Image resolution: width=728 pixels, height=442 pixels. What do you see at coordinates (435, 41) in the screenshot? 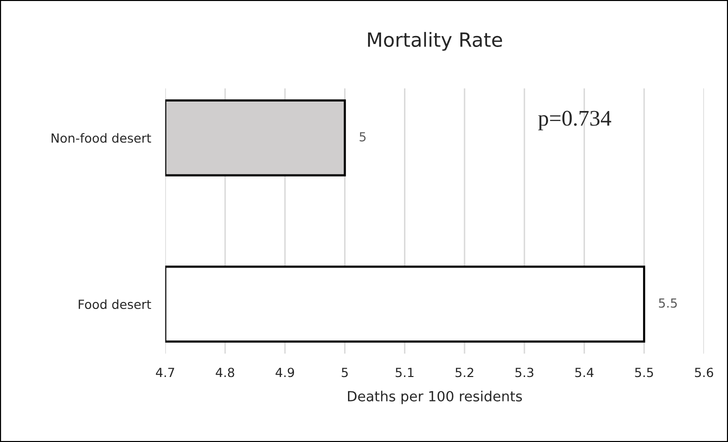
I see `chart-title: Mortality Rate` at bounding box center [435, 41].